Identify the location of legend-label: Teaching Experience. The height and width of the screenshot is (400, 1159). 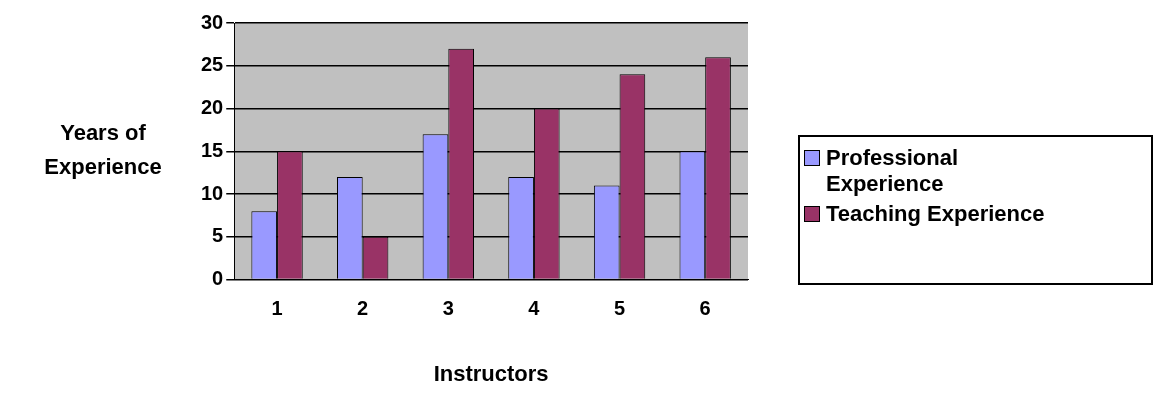
(936, 214).